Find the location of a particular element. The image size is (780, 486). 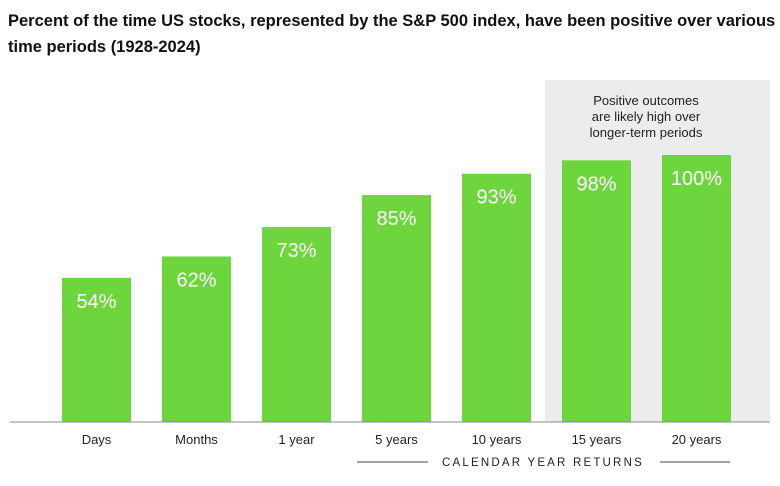

bar-value-label-5-years: 85% is located at coordinates (396, 219).